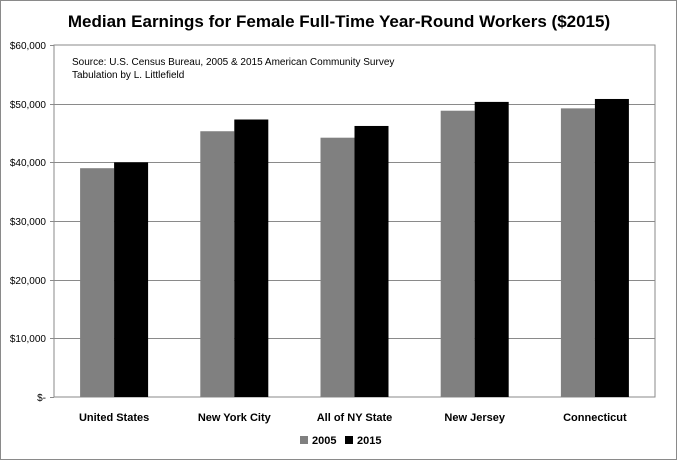  I want to click on x-tick-label: New York City, so click(235, 418).